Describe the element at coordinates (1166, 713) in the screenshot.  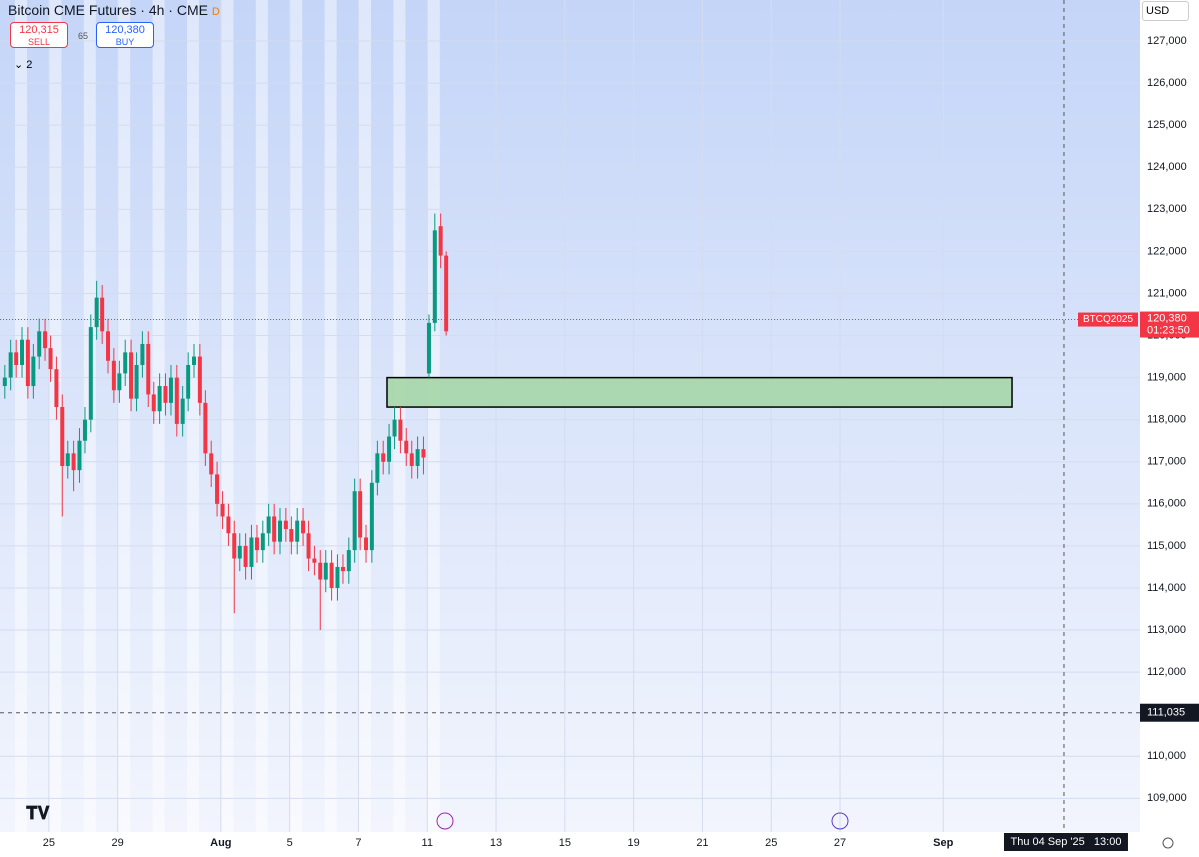
I see `crosshair-y-label: 111,035` at that location.